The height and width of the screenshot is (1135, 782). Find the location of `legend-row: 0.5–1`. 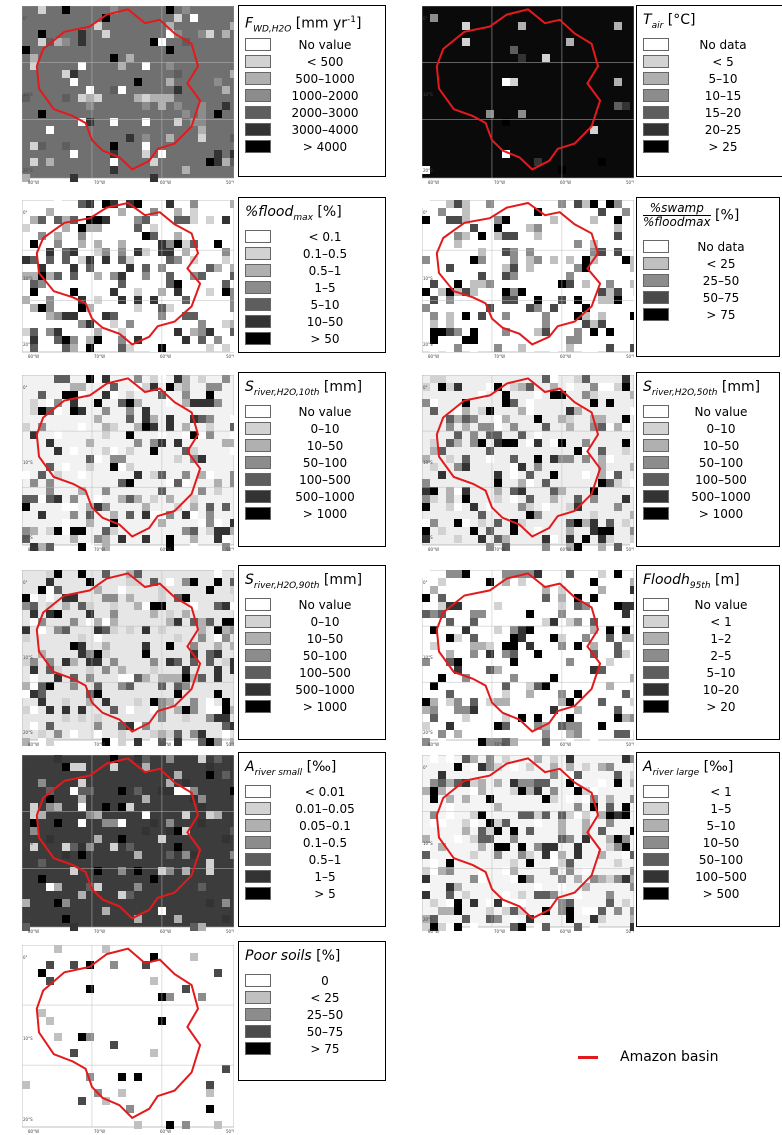

legend-row: 0.5–1 is located at coordinates (312, 270).